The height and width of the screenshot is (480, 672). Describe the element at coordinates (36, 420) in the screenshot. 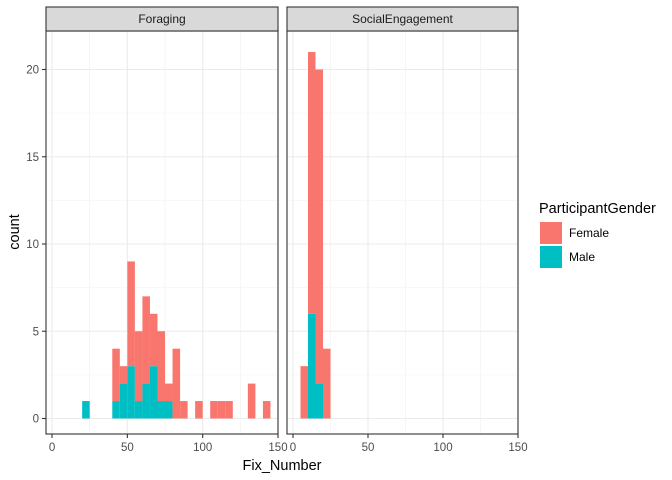

I see `y-tick-label: 0` at that location.